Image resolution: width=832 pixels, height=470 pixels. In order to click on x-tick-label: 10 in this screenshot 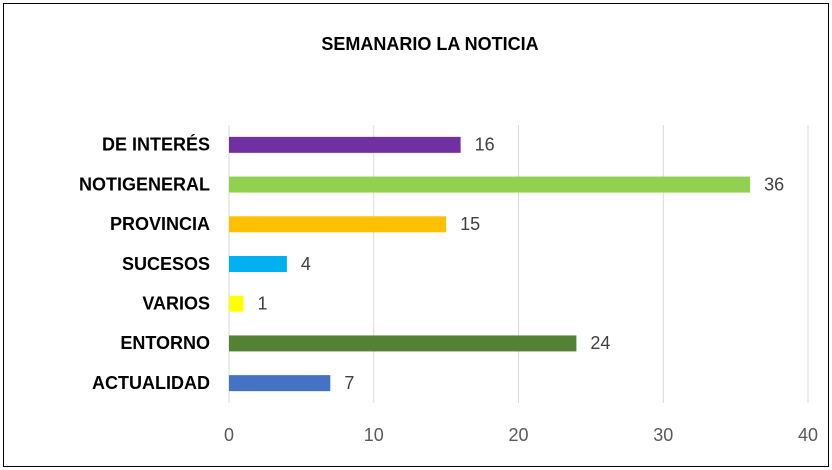, I will do `click(374, 435)`.